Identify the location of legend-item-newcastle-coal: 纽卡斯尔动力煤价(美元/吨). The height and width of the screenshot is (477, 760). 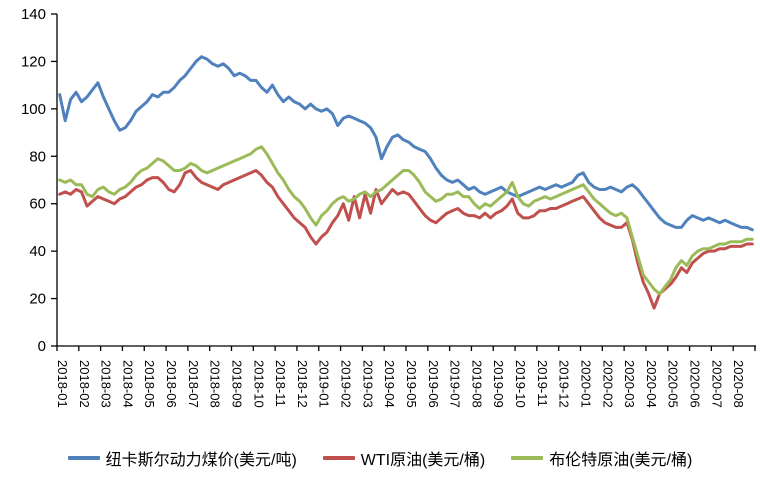
(182, 458).